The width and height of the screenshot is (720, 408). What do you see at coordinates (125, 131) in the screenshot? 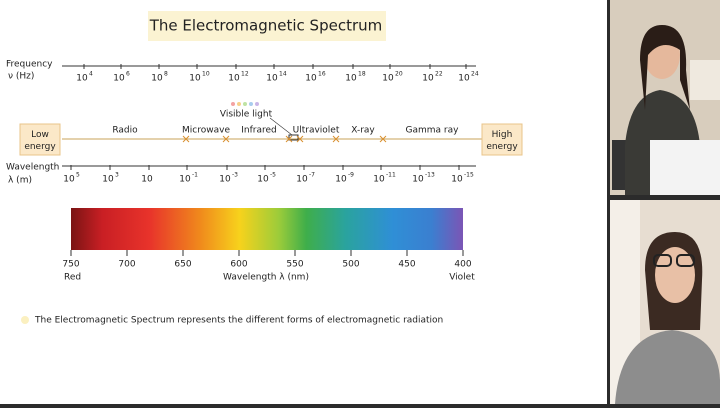
I see `region-label: Radio` at bounding box center [125, 131].